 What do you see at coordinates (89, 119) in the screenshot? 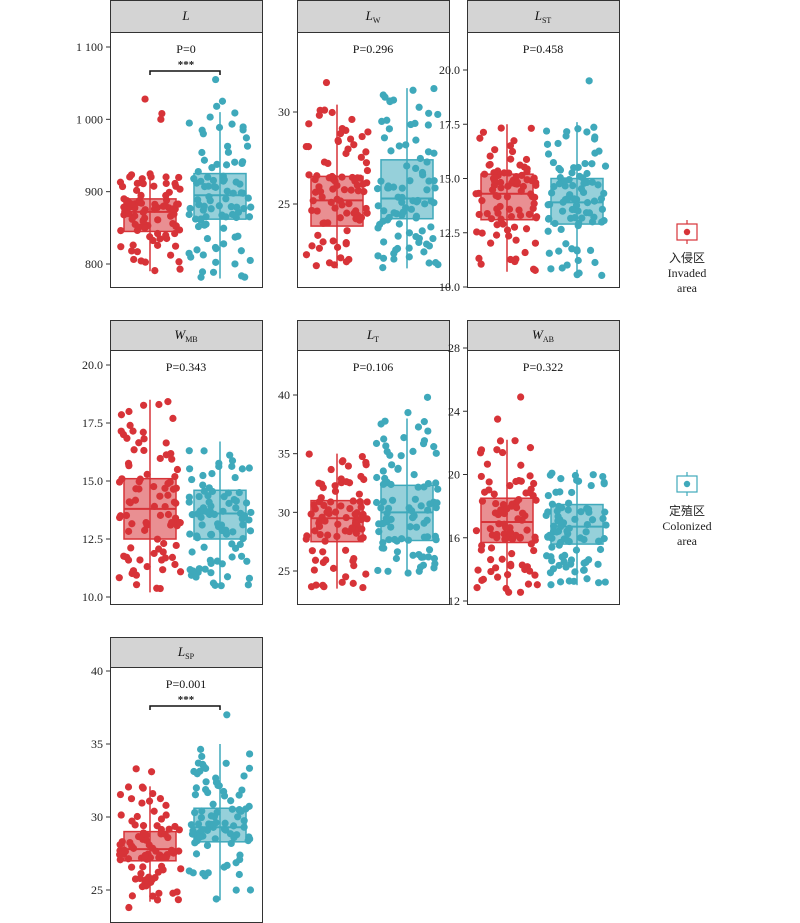
I see `y-tick-label: 1 000` at bounding box center [89, 119].